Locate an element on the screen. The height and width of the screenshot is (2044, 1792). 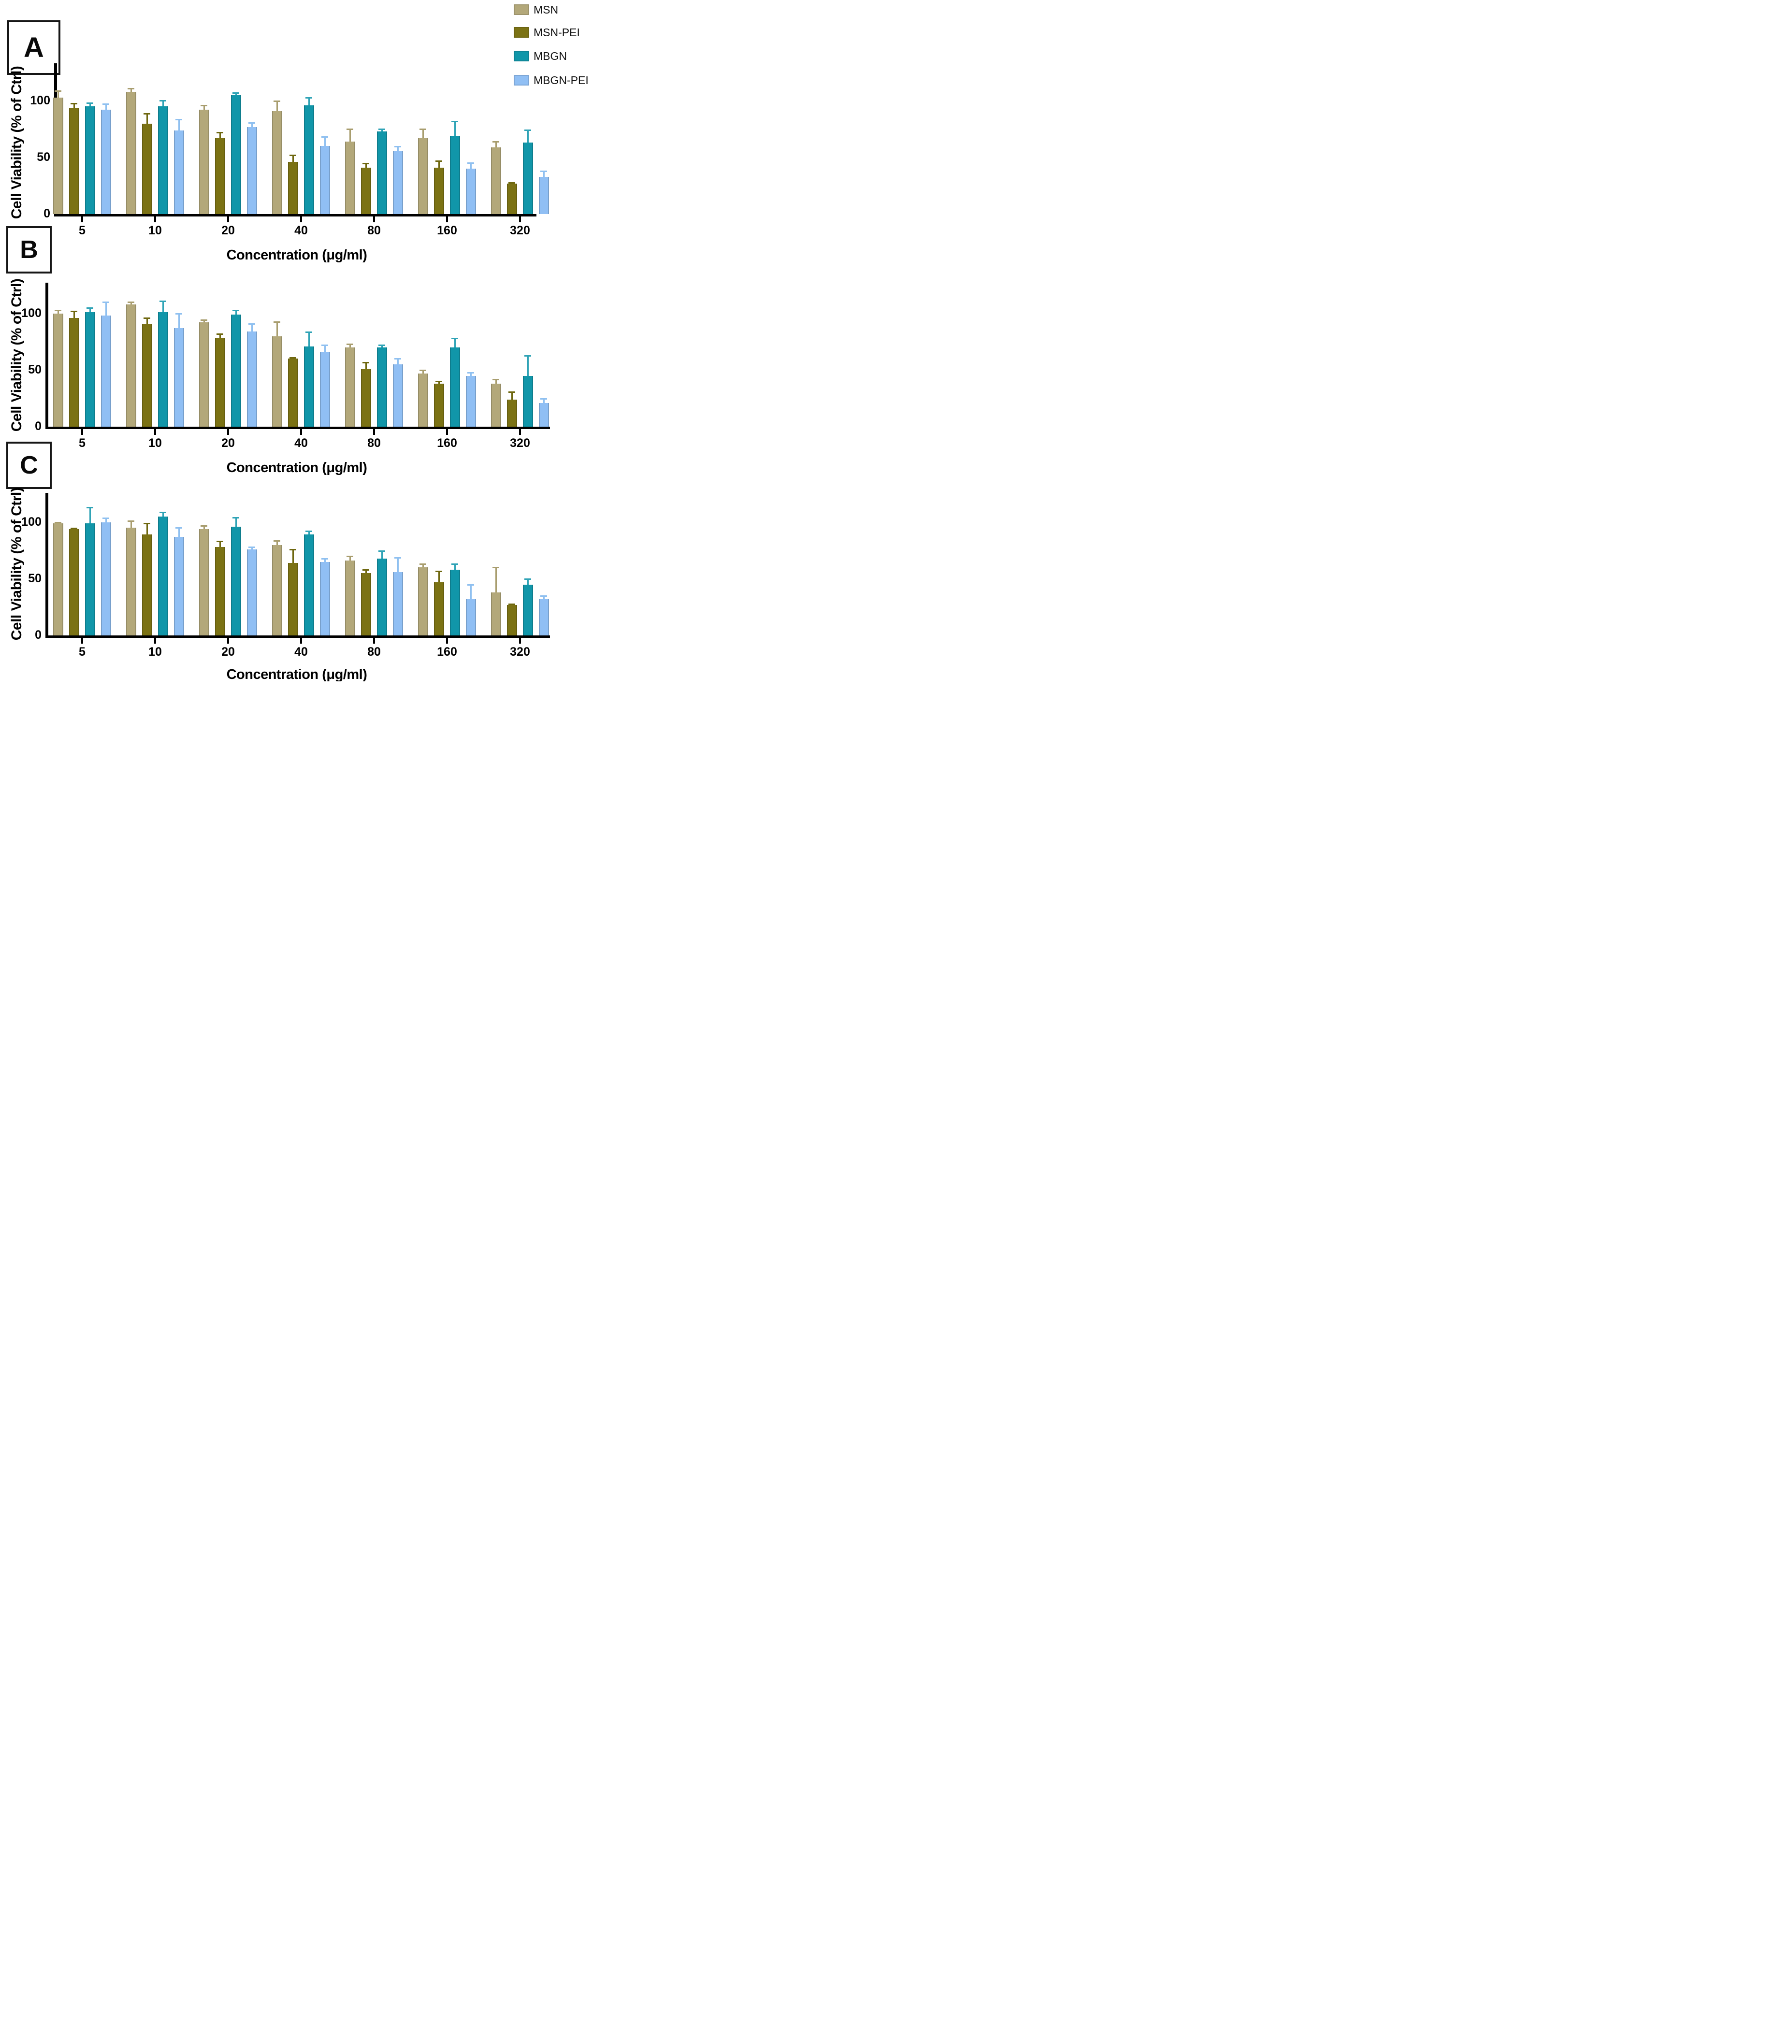
legend-item-msn-pei: MSN-PEI is located at coordinates (547, 32).